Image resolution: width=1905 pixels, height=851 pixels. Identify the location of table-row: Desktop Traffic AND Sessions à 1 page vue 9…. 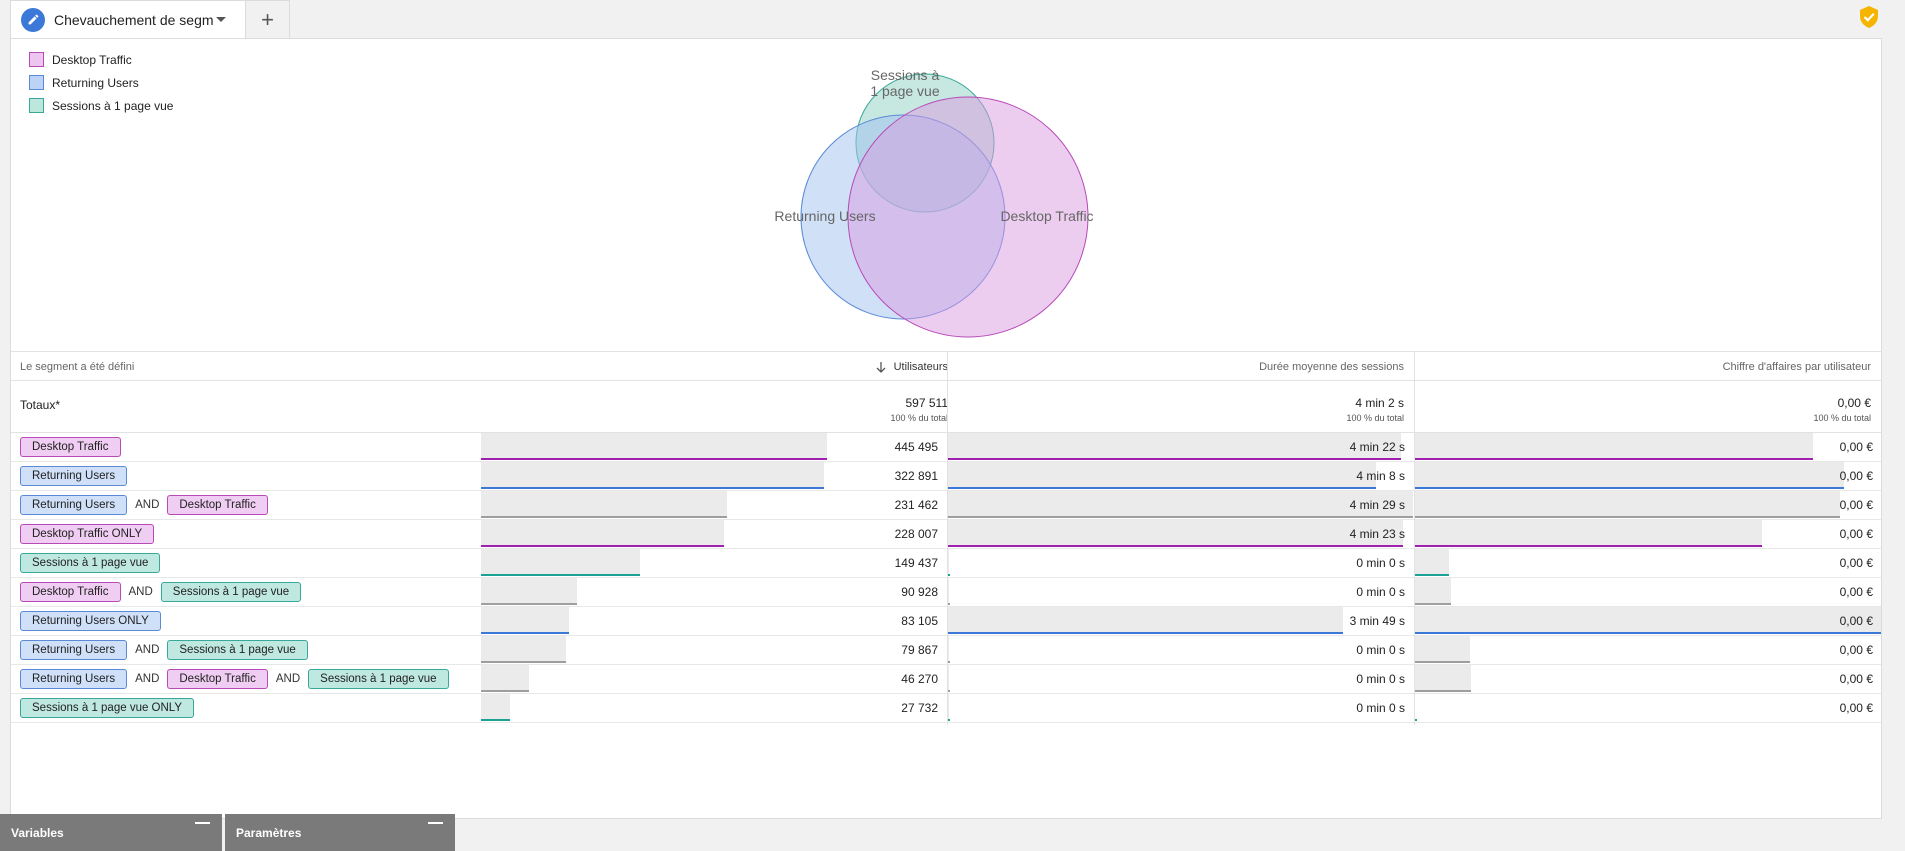
(946, 592).